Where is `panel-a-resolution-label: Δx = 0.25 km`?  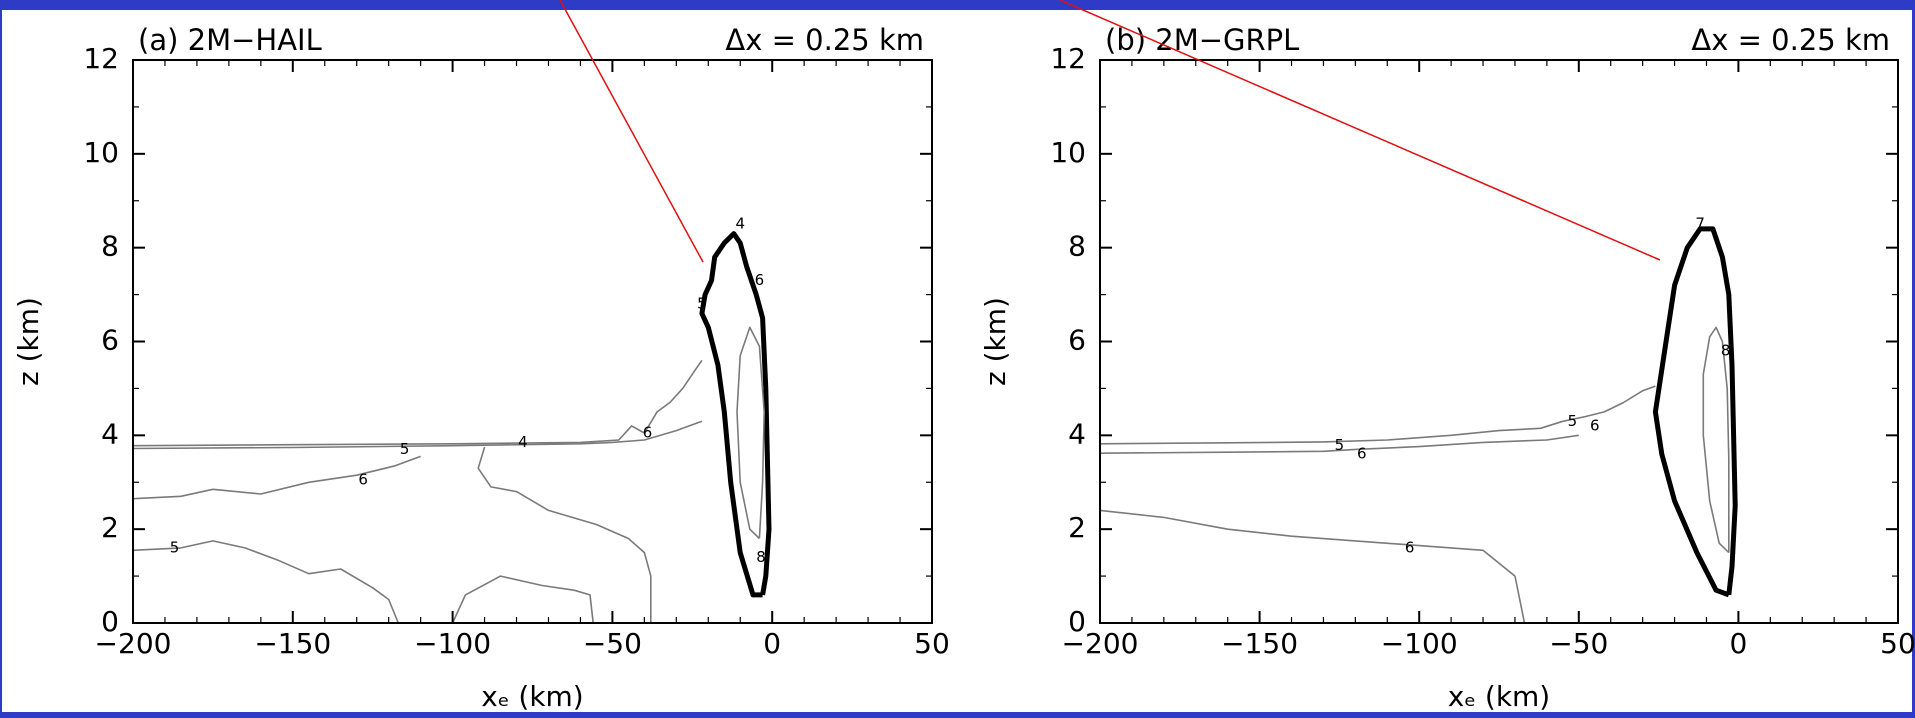 panel-a-resolution-label: Δx = 0.25 km is located at coordinates (824, 40).